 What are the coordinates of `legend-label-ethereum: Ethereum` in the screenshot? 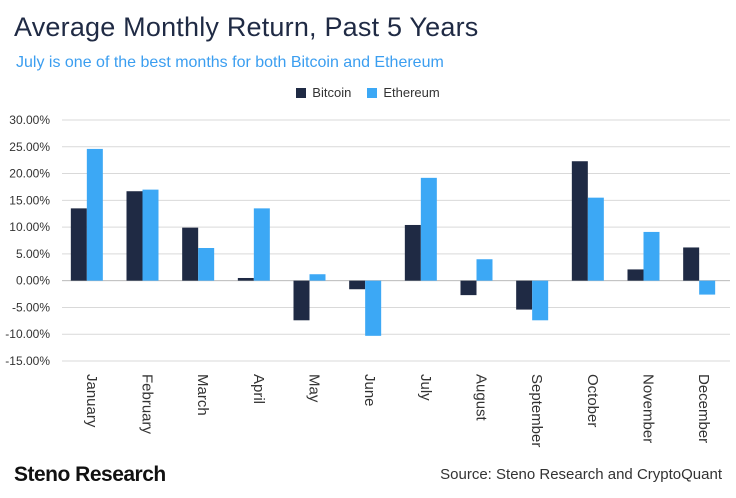 It's located at (411, 92).